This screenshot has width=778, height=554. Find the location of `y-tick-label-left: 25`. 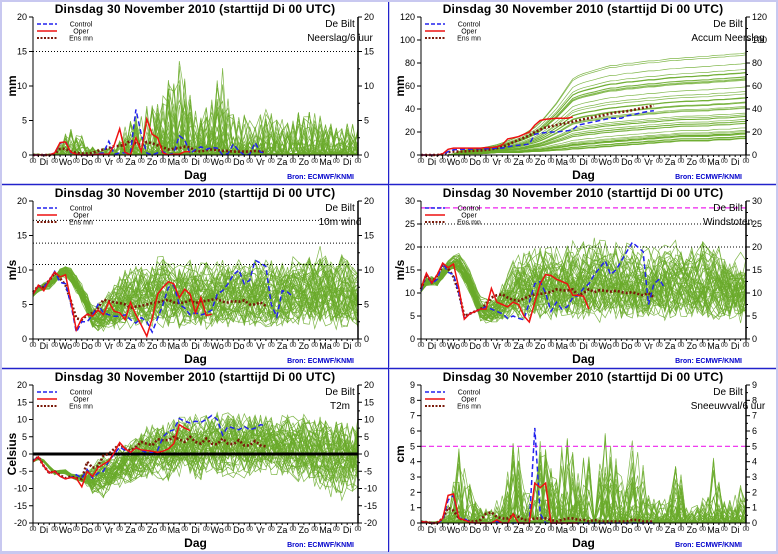

y-tick-label-left: 25 is located at coordinates (410, 224).